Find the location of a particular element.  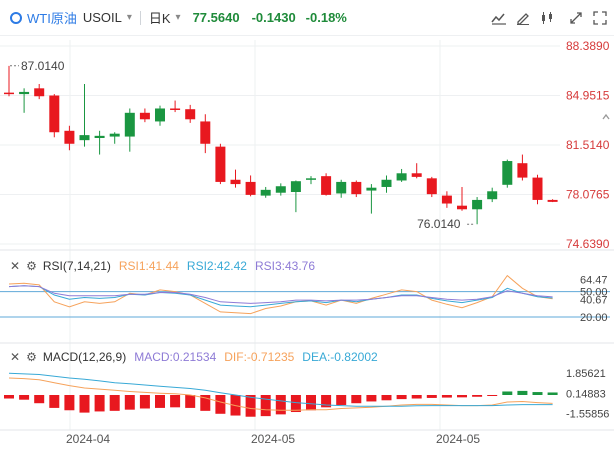

timeframe-selector: 日K is located at coordinates (159, 18).